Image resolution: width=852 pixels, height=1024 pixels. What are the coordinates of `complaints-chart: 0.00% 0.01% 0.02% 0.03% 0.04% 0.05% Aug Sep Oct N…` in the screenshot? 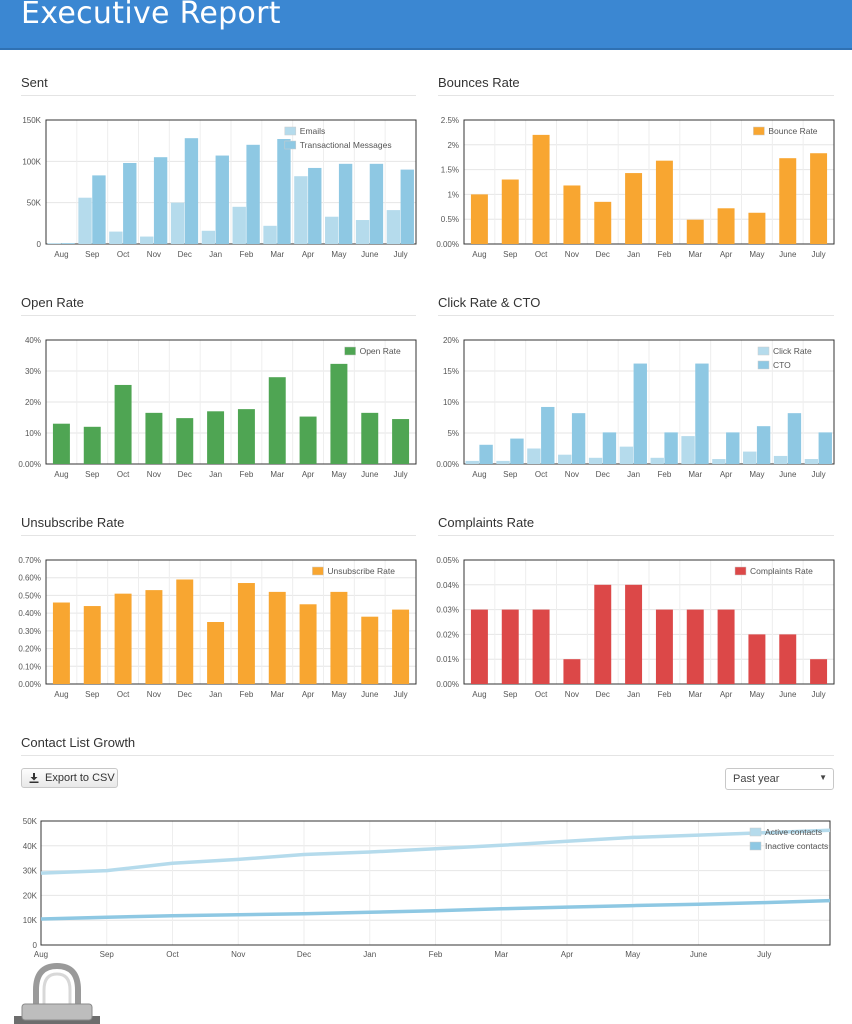 It's located at (635, 627).